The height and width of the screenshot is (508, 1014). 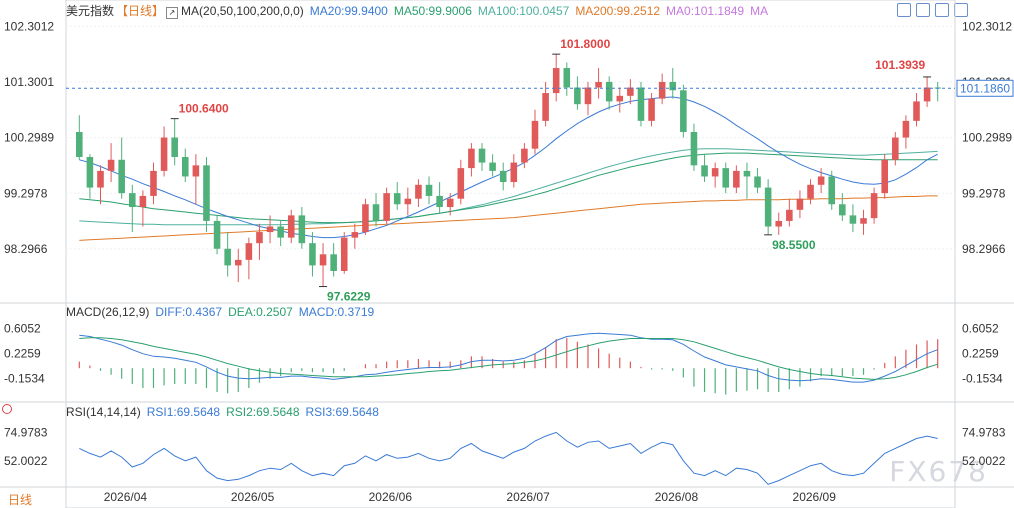 What do you see at coordinates (980, 353) in the screenshot?
I see `macd-axis-label-right: 0.2259` at bounding box center [980, 353].